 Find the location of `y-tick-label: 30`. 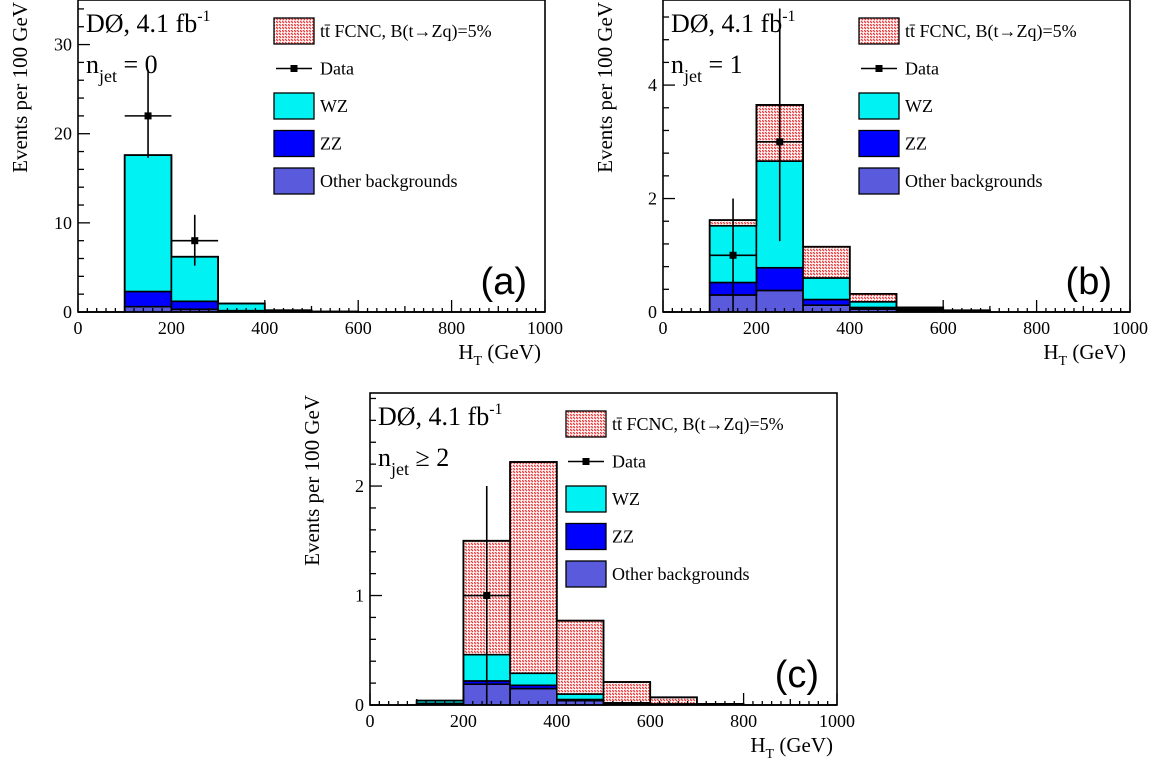

y-tick-label: 30 is located at coordinates (63, 45).